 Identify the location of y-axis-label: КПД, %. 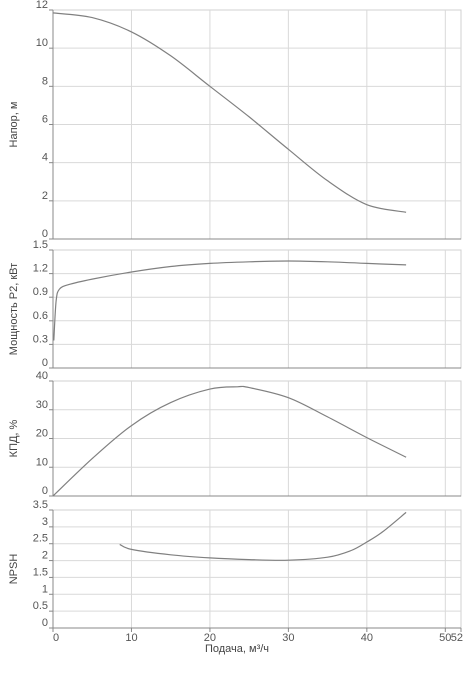
(14, 438).